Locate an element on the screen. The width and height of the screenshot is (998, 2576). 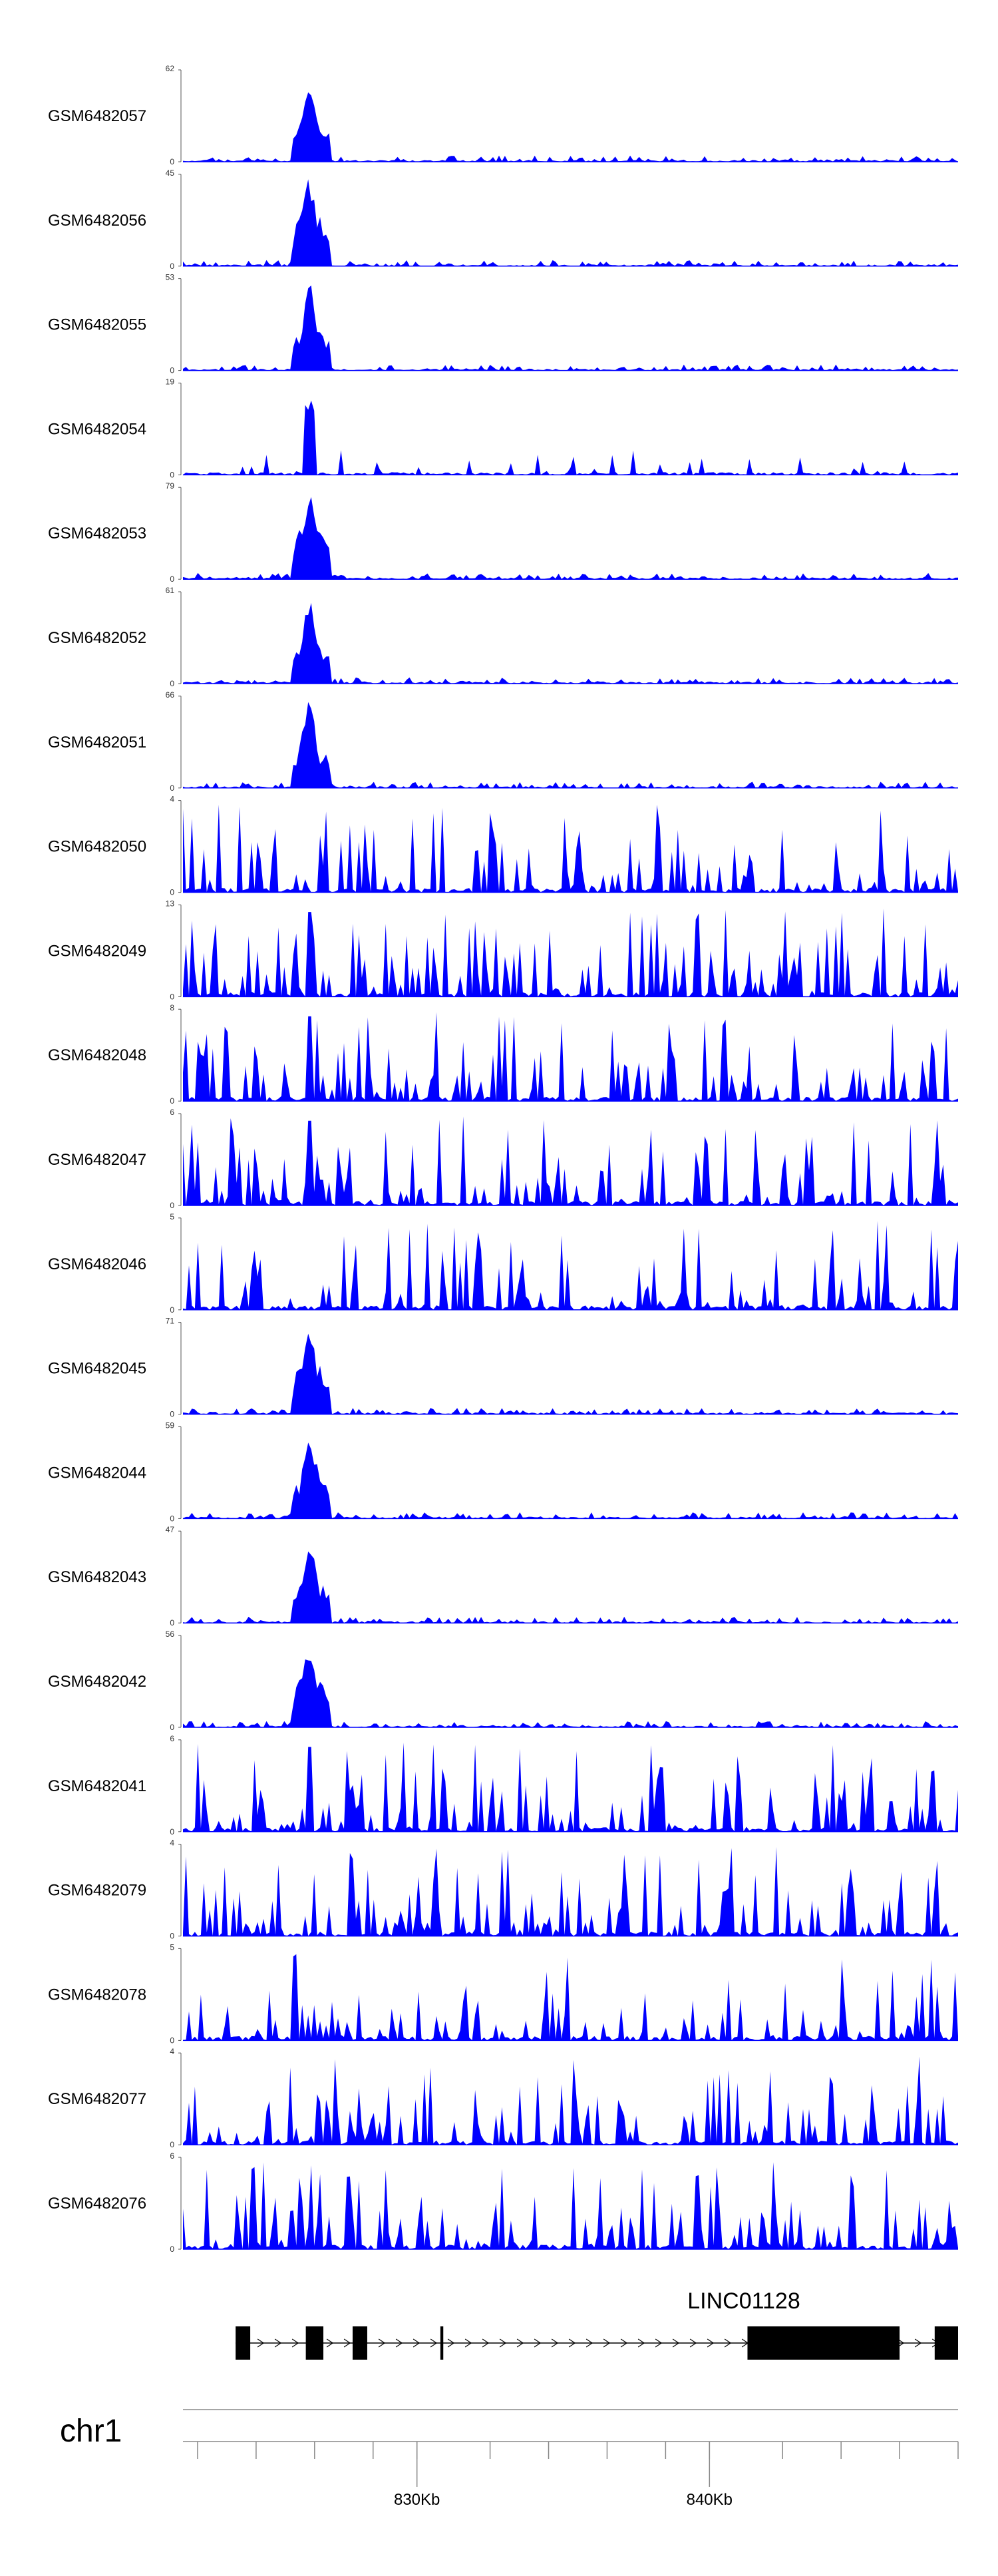
track-label: GSM6482049 is located at coordinates (97, 951).